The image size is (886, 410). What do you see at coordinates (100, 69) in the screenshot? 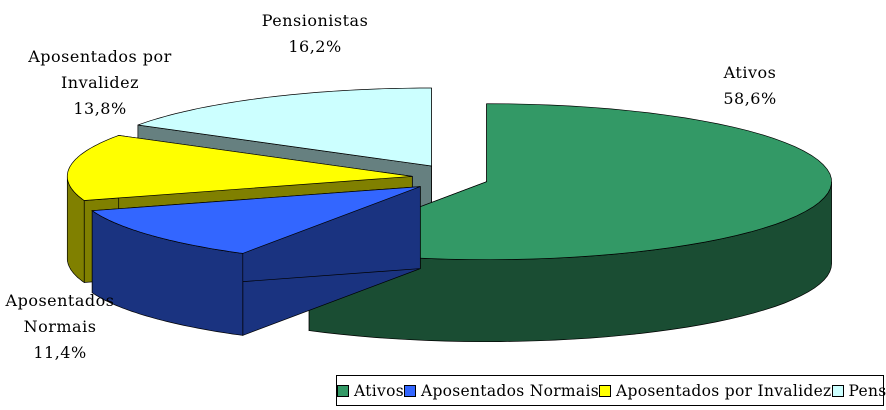
I see `data-label-name: Aposentados por Invalidez` at bounding box center [100, 69].